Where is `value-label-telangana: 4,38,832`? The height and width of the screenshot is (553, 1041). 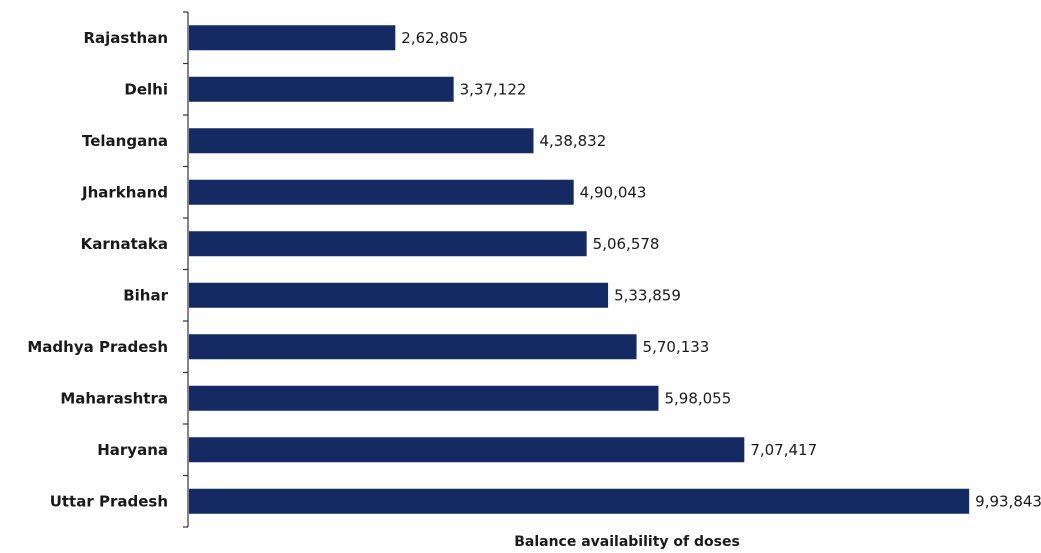 value-label-telangana: 4,38,832 is located at coordinates (572, 141).